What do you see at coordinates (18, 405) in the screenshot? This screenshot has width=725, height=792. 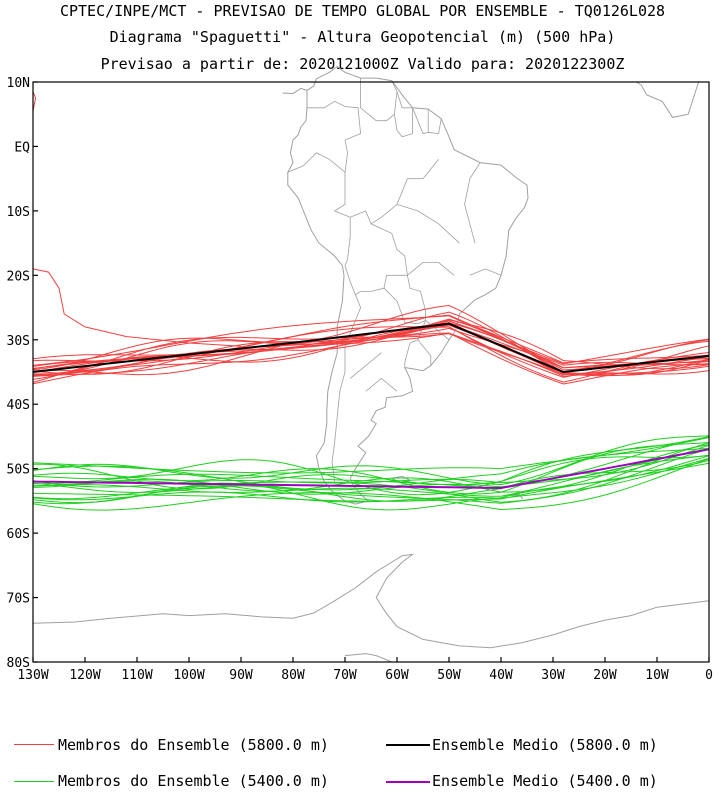 I see `lat-tick-label: 40S` at bounding box center [18, 405].